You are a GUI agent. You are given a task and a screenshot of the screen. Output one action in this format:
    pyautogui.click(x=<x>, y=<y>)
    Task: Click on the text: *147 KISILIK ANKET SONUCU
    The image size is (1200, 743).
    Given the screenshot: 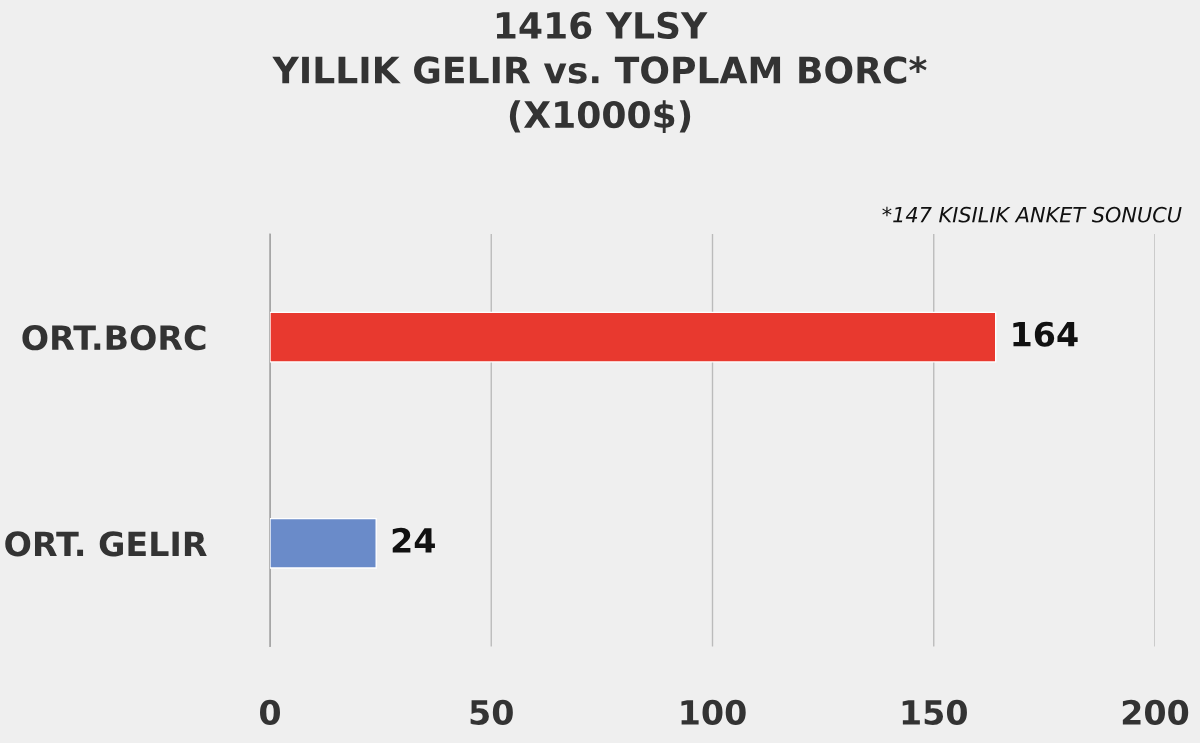 What is the action you would take?
    pyautogui.click(x=1032, y=214)
    